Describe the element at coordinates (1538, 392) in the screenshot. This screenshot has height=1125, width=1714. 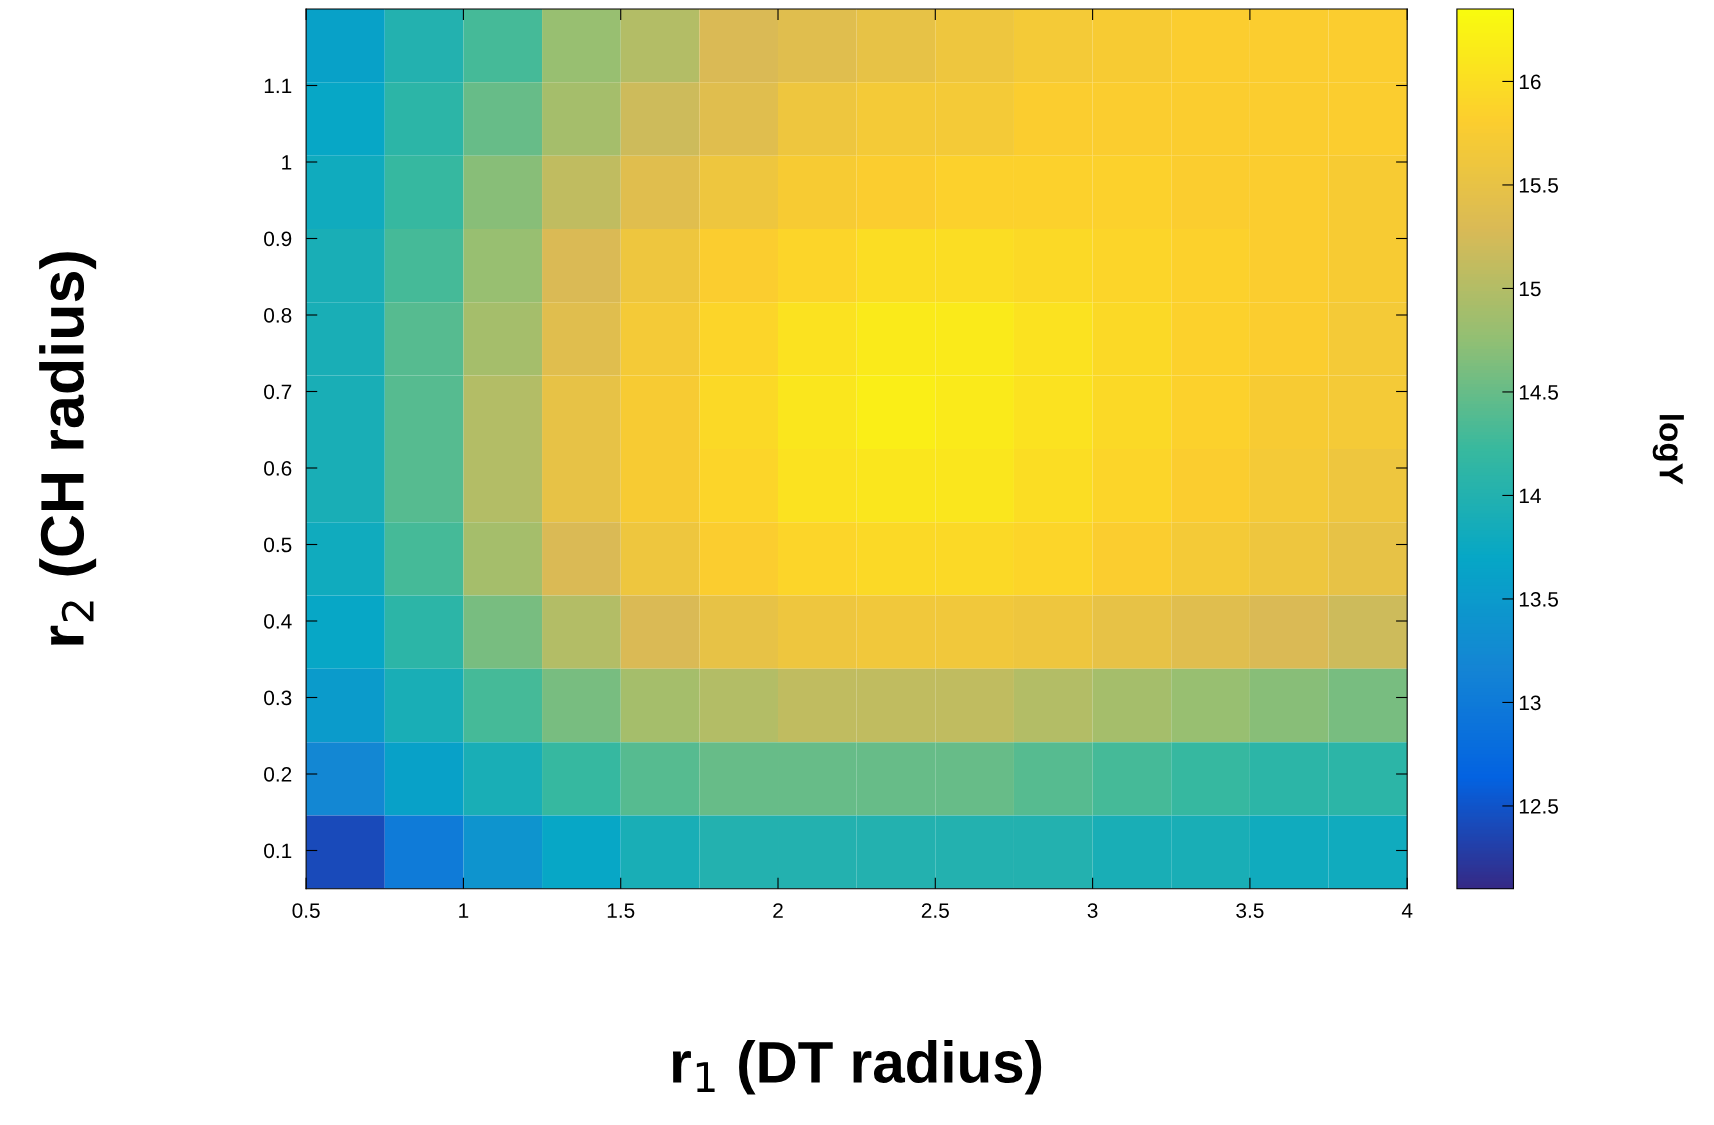
I see `color-bar-label: 14.5` at that location.